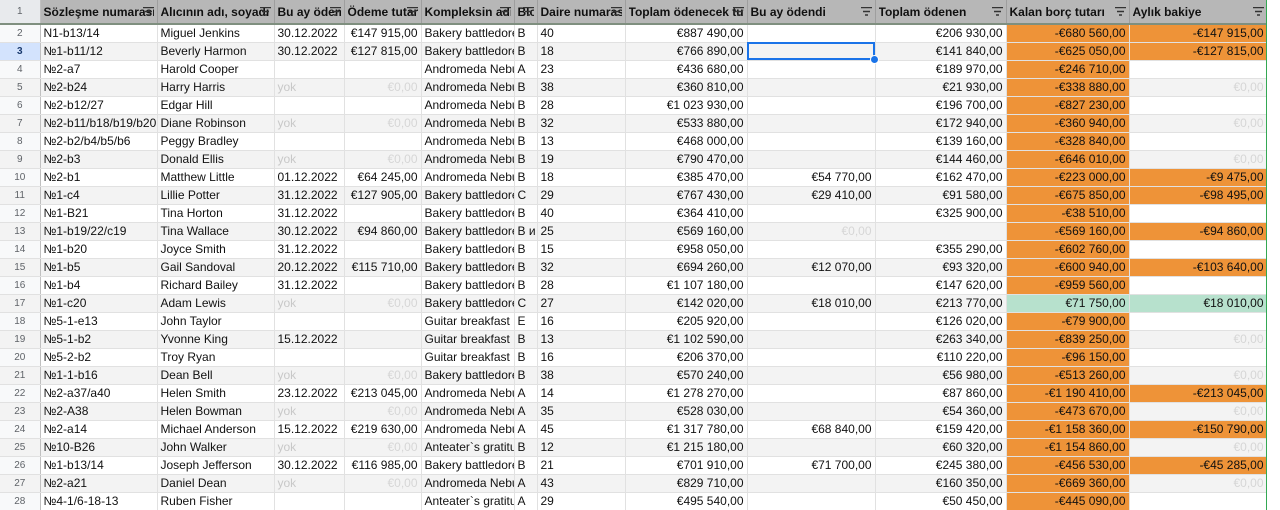 The width and height of the screenshot is (1280, 510). Describe the element at coordinates (99, 105) in the screenshot. I see `cell: №2-b12/27` at that location.